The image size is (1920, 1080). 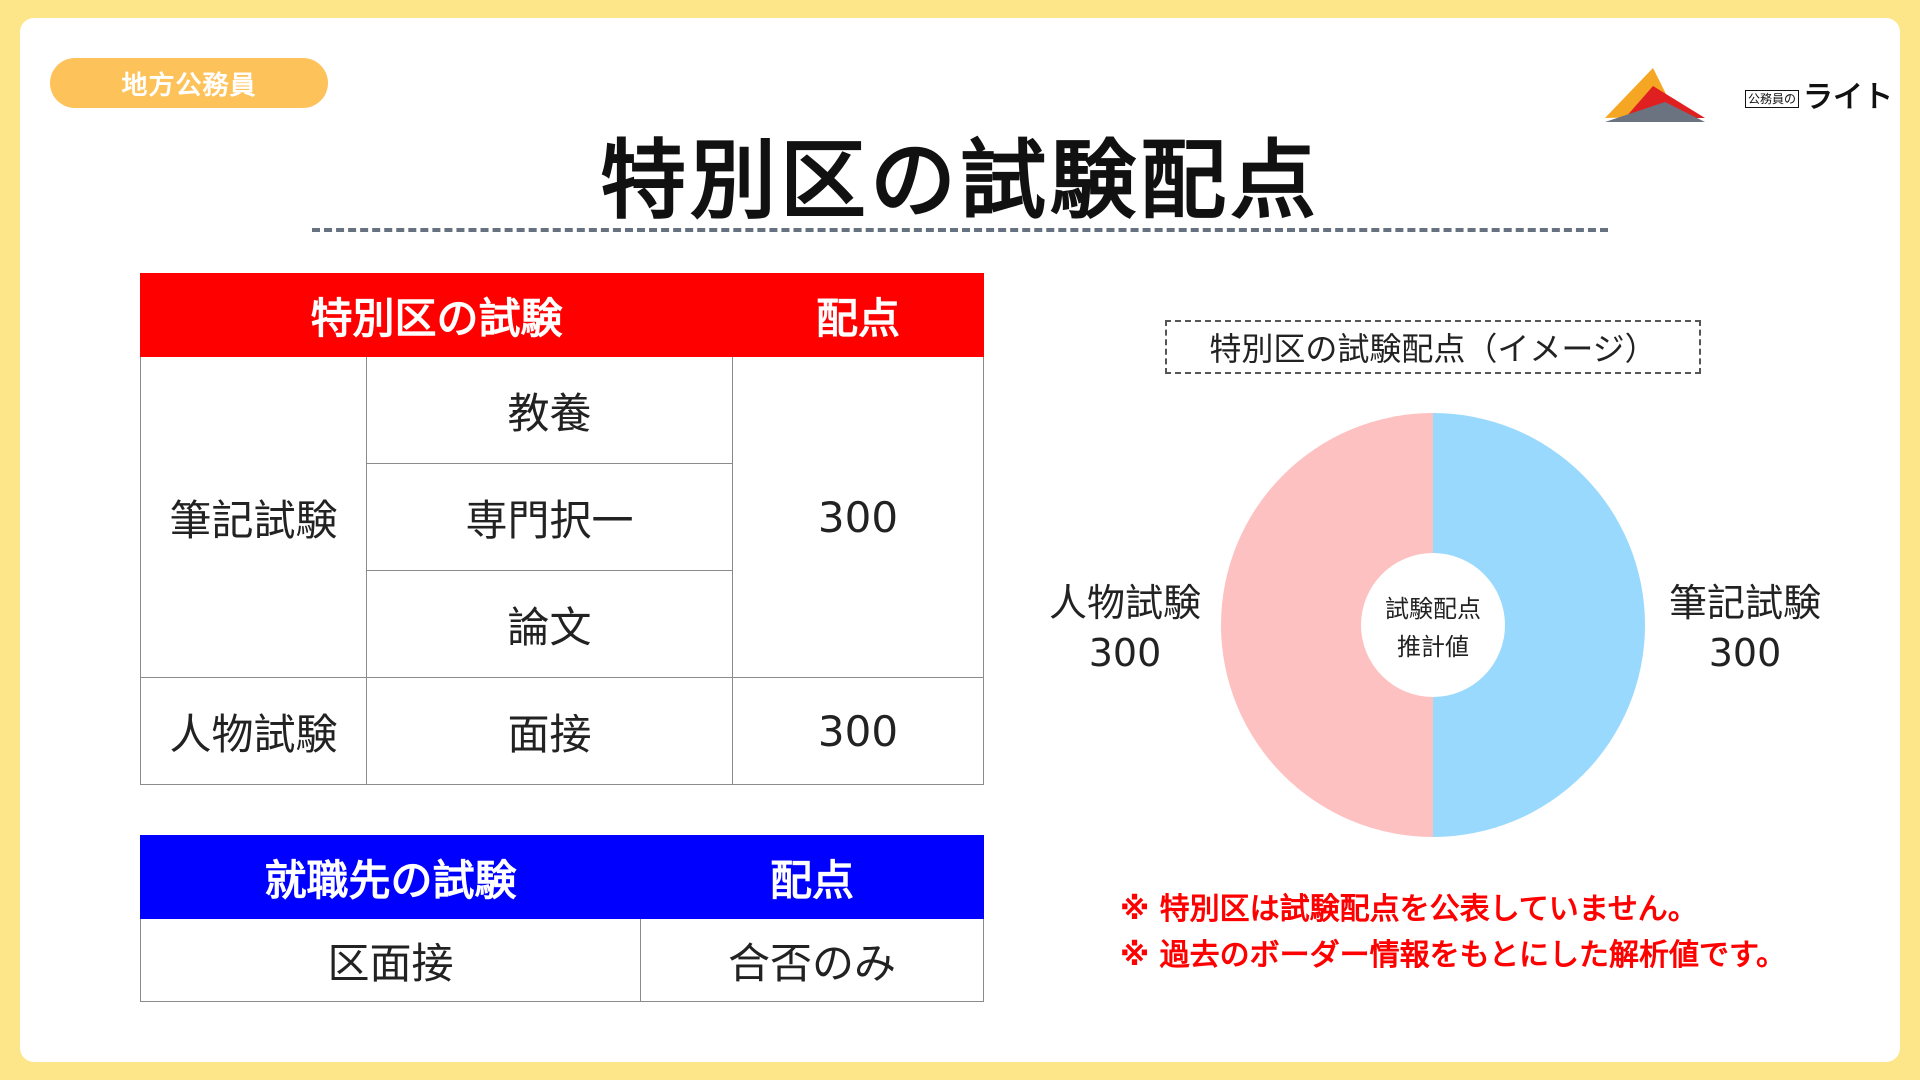 I want to click on table-header-row: 特別区の試験 配点, so click(x=562, y=315).